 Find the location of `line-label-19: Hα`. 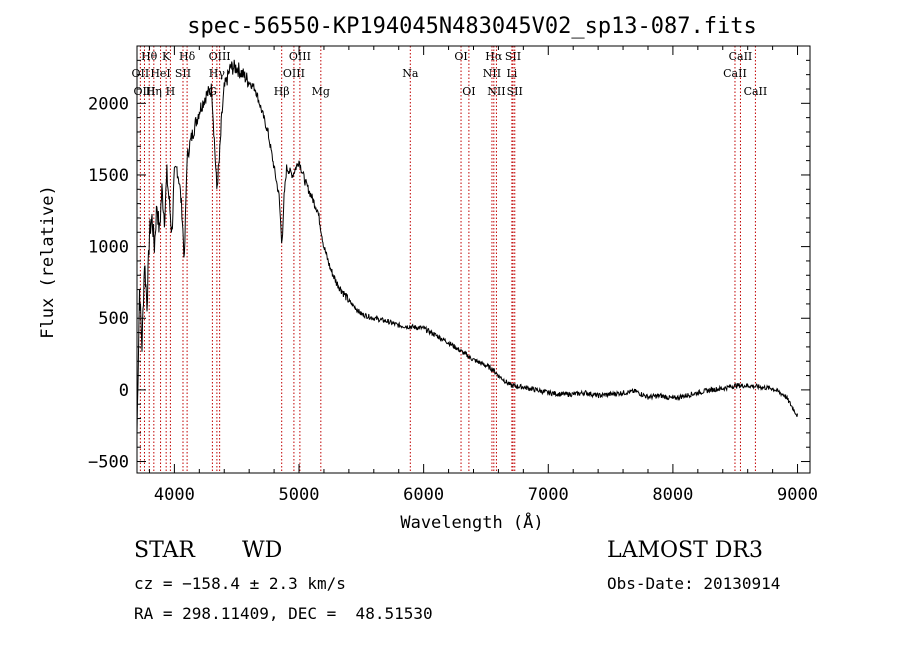

line-label-19: Hα is located at coordinates (494, 56).